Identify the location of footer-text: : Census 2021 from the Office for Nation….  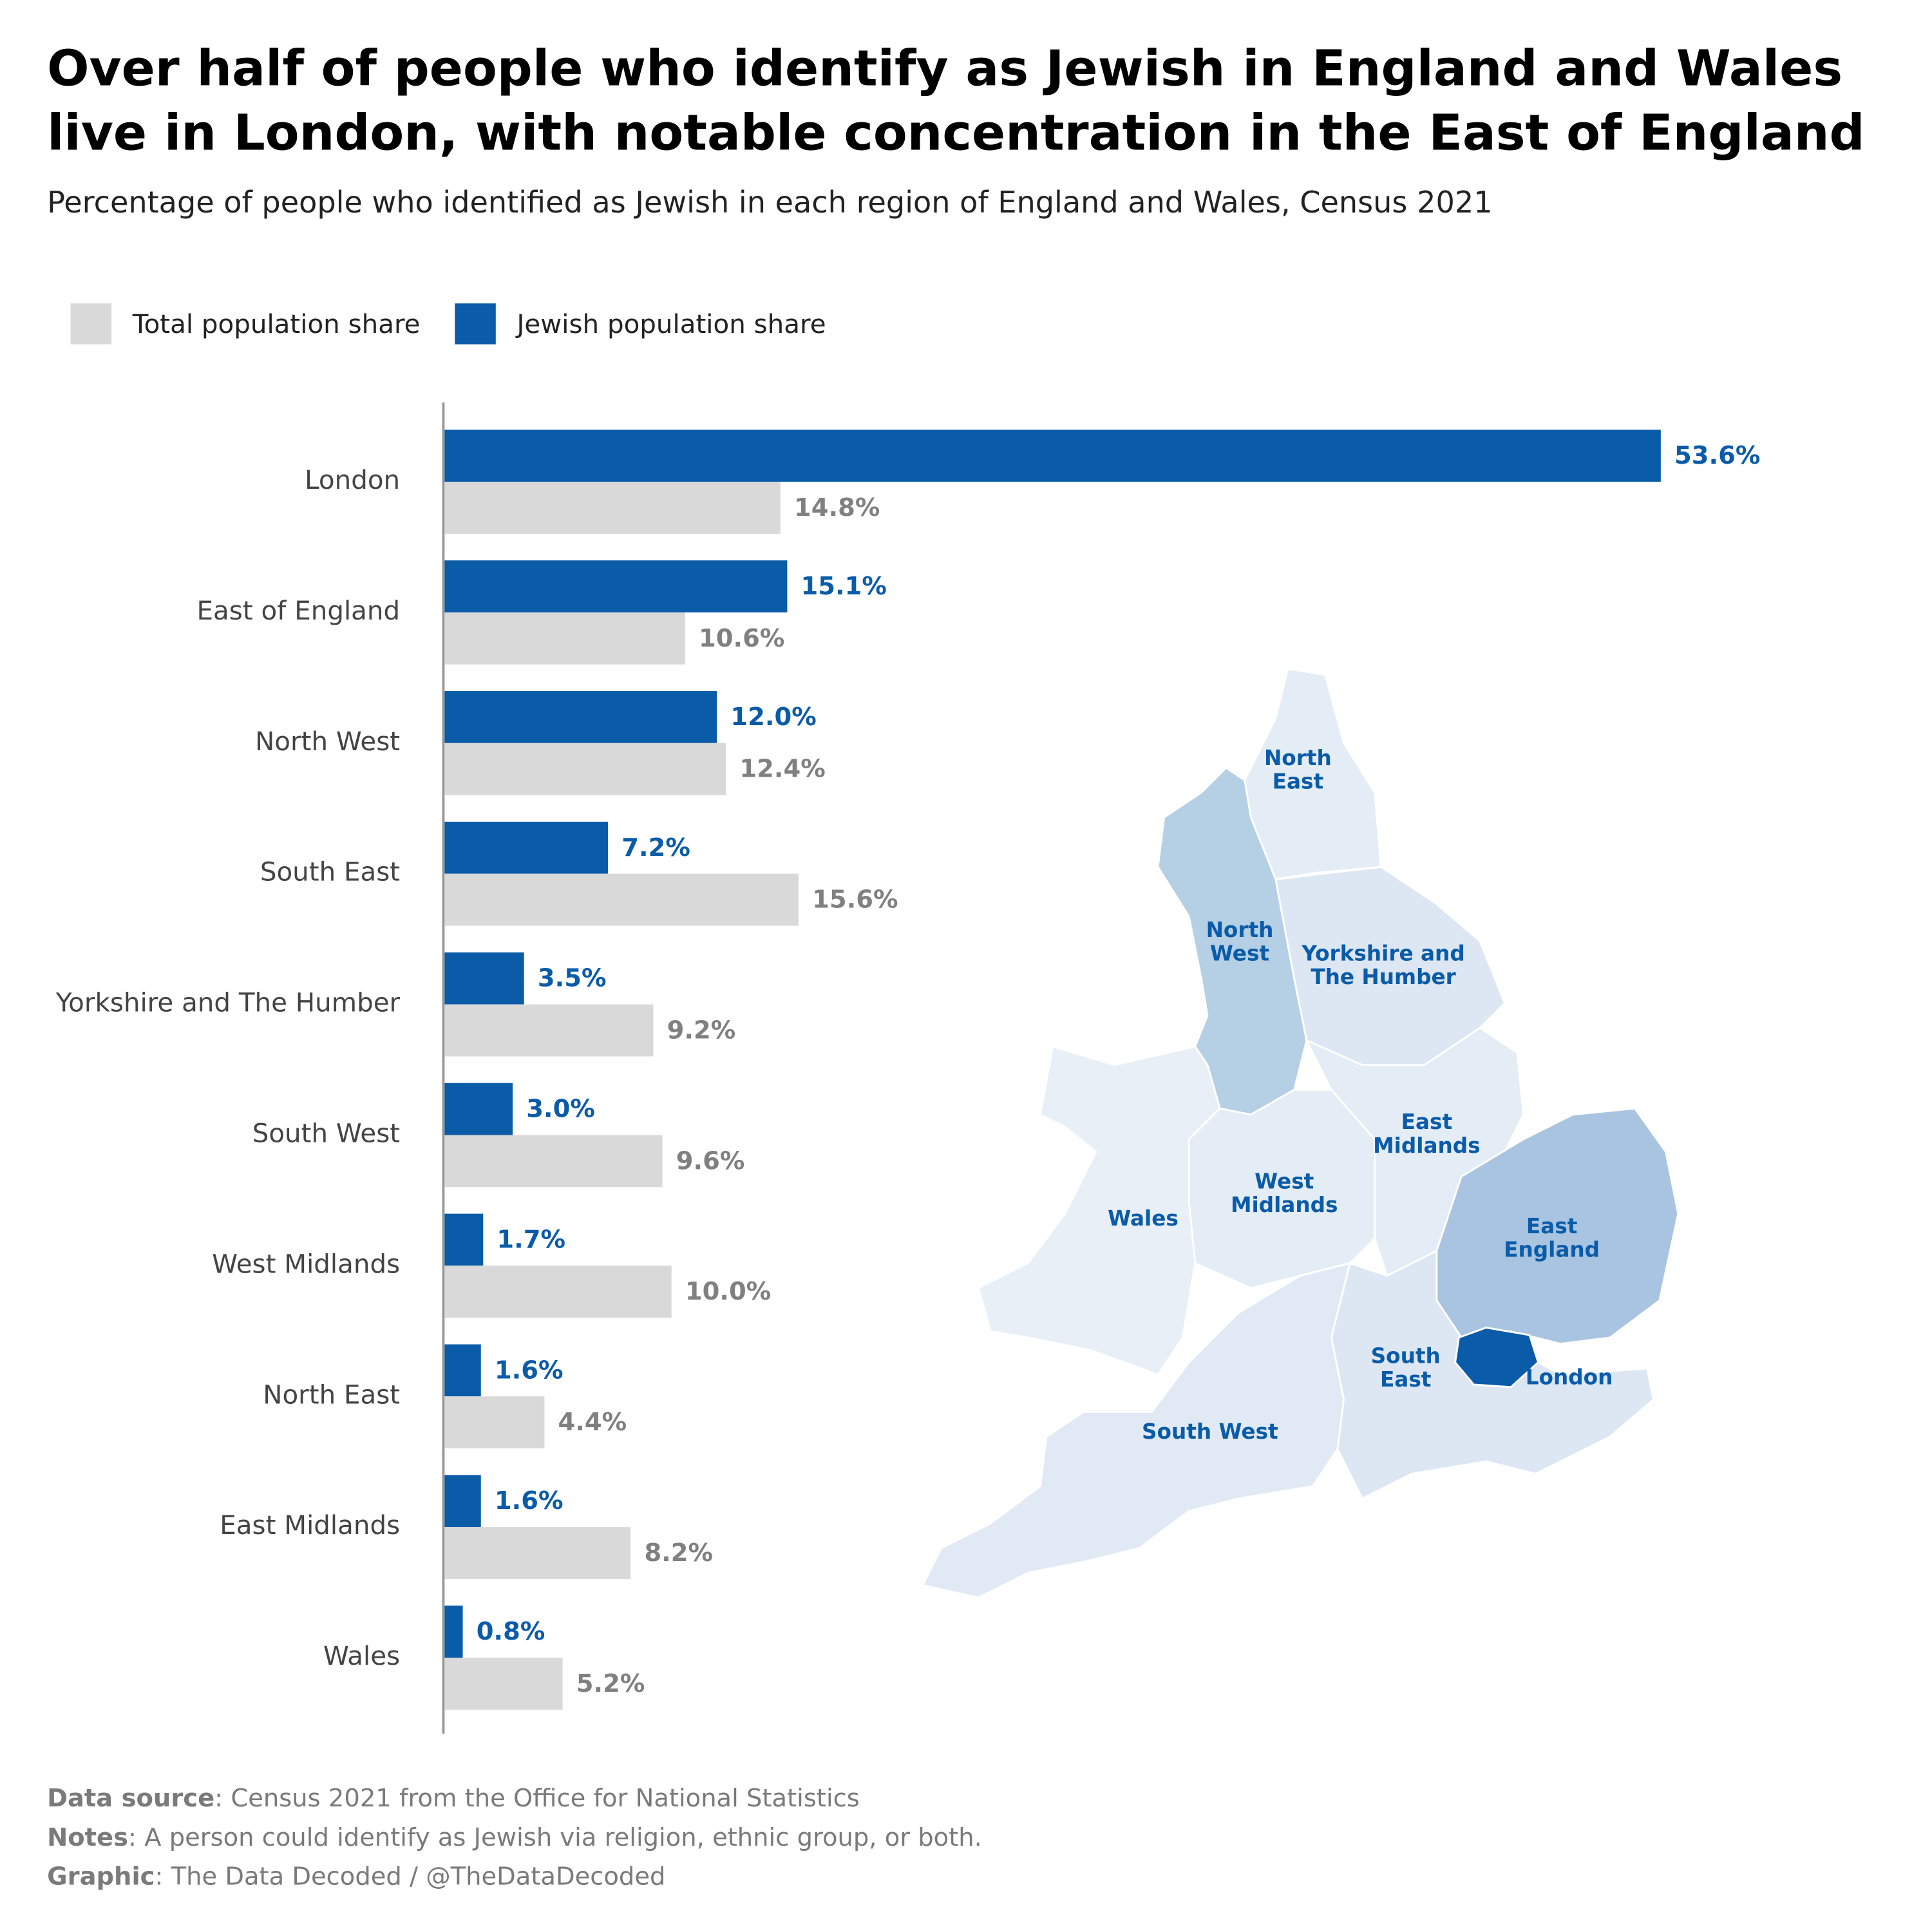
(537, 1799).